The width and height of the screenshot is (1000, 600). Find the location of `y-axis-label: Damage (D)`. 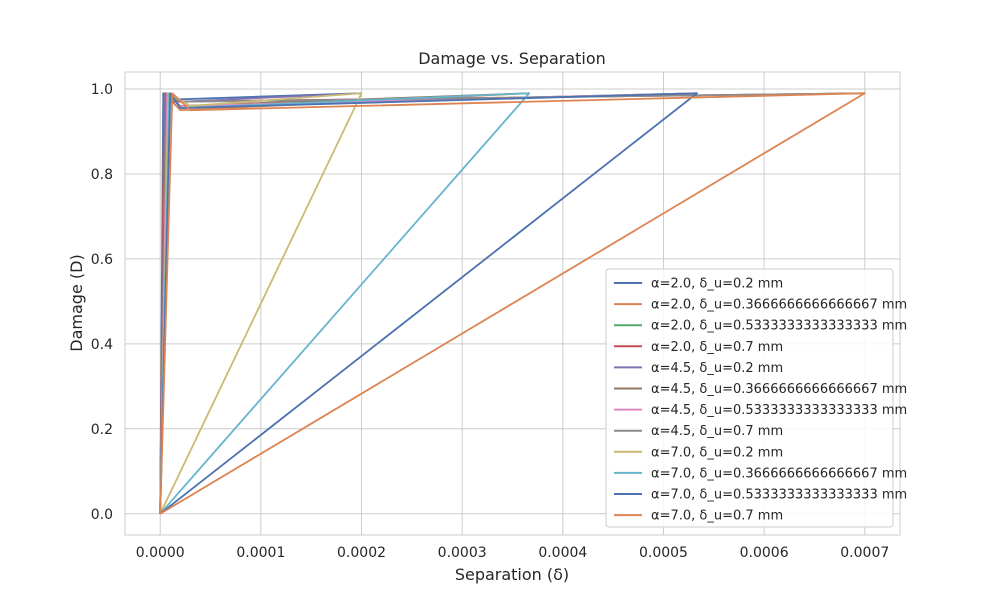

y-axis-label: Damage (D) is located at coordinates (76, 302).